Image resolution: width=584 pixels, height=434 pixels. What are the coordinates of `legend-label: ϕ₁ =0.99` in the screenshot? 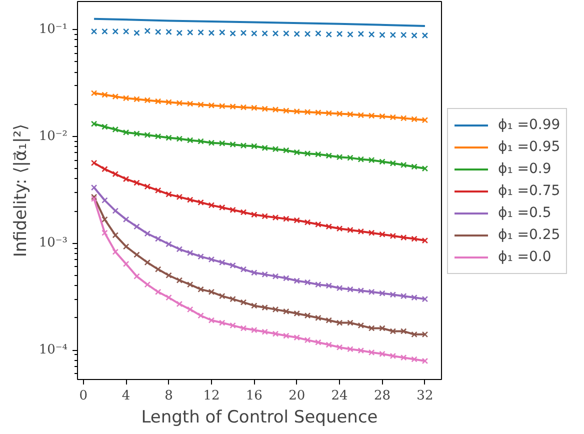 It's located at (529, 124).